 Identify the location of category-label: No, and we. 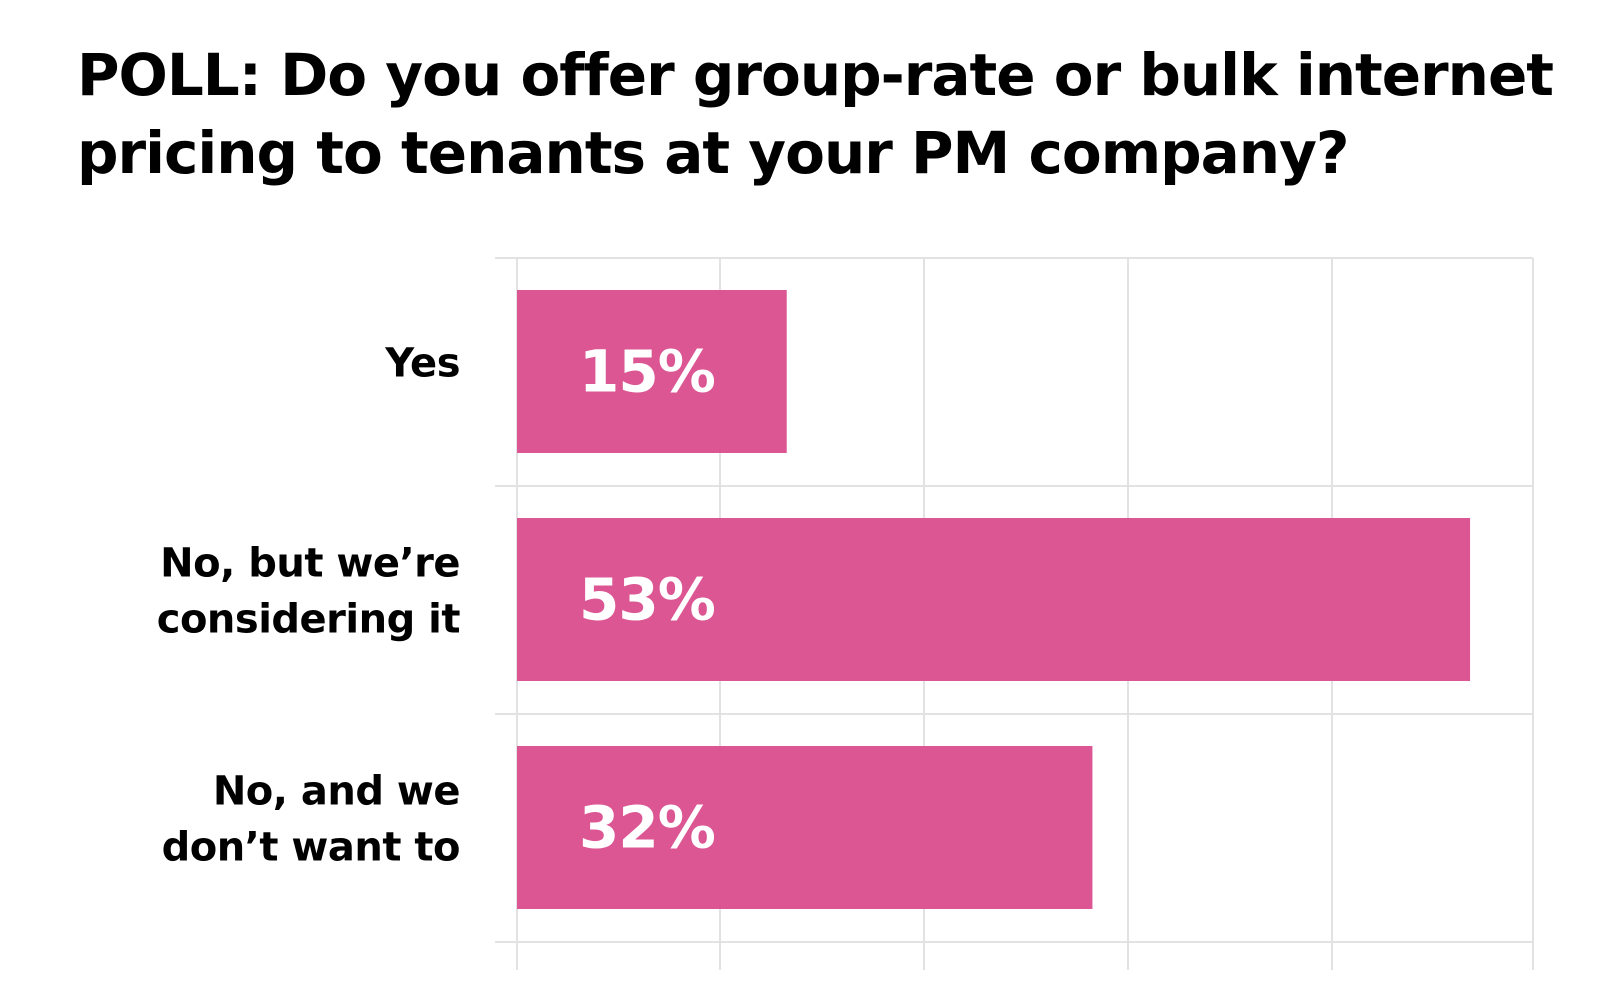
(336, 792).